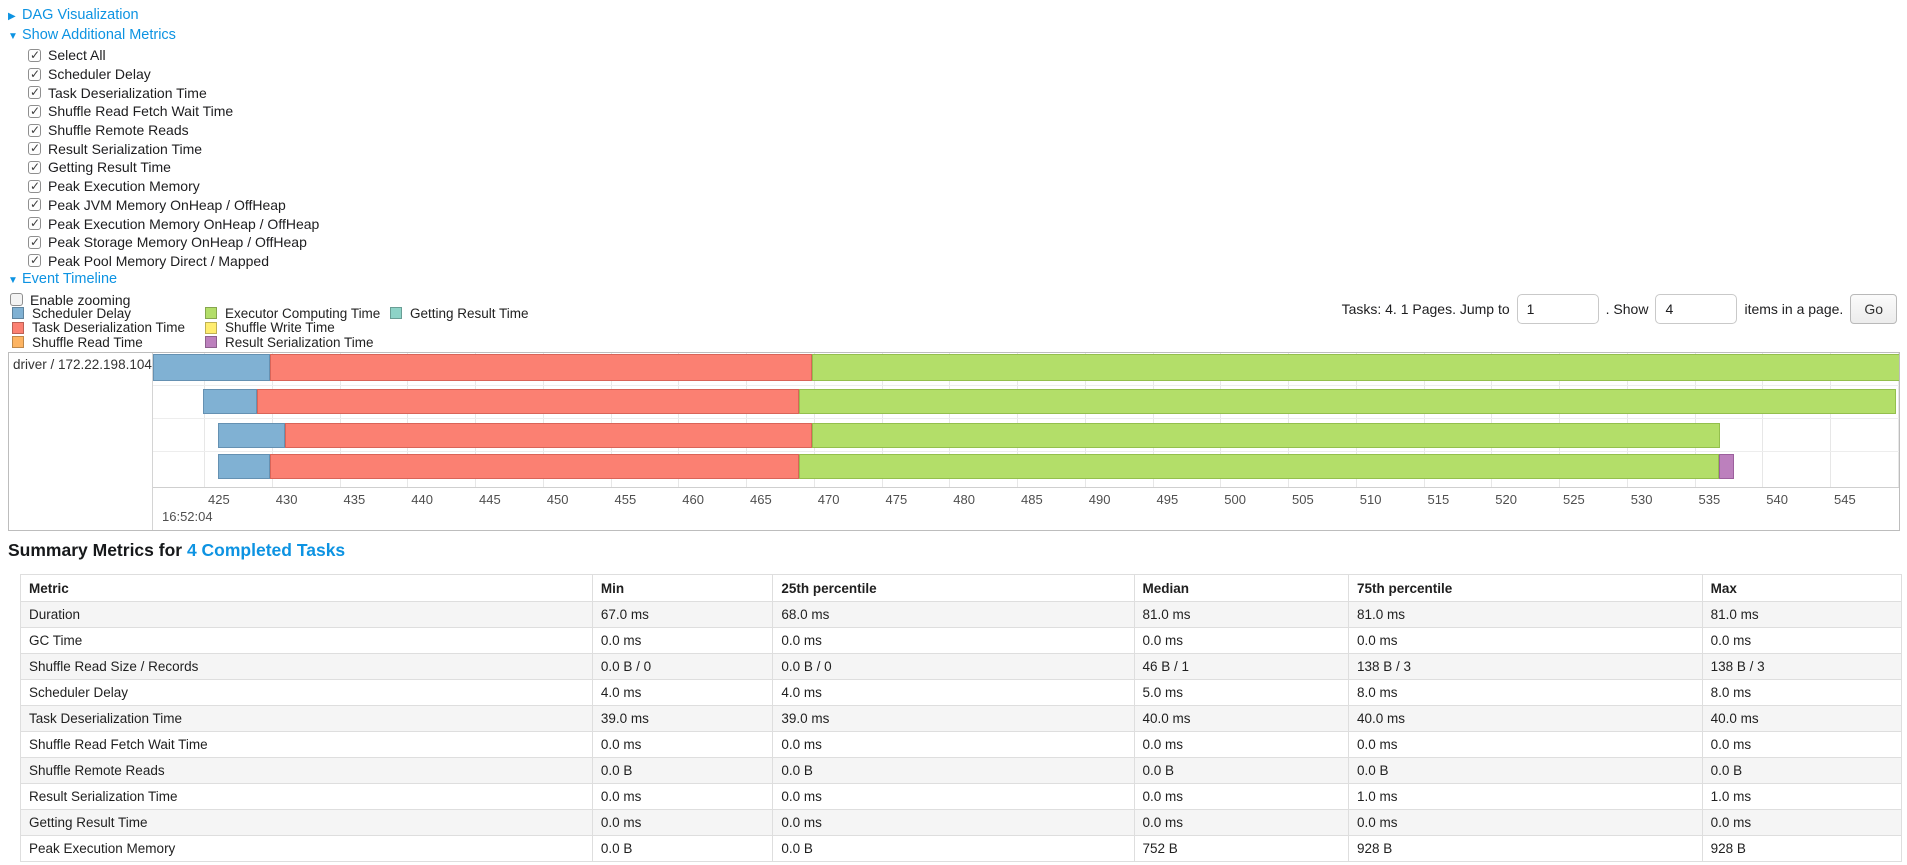 Image resolution: width=1907 pixels, height=865 pixels. Describe the element at coordinates (1557, 309) in the screenshot. I see `jump-to-page-input` at that location.